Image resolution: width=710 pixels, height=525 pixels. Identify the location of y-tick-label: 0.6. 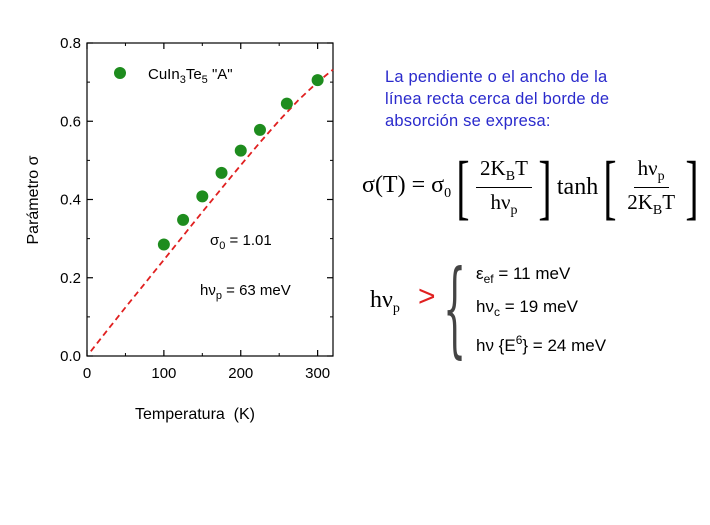
(70, 121).